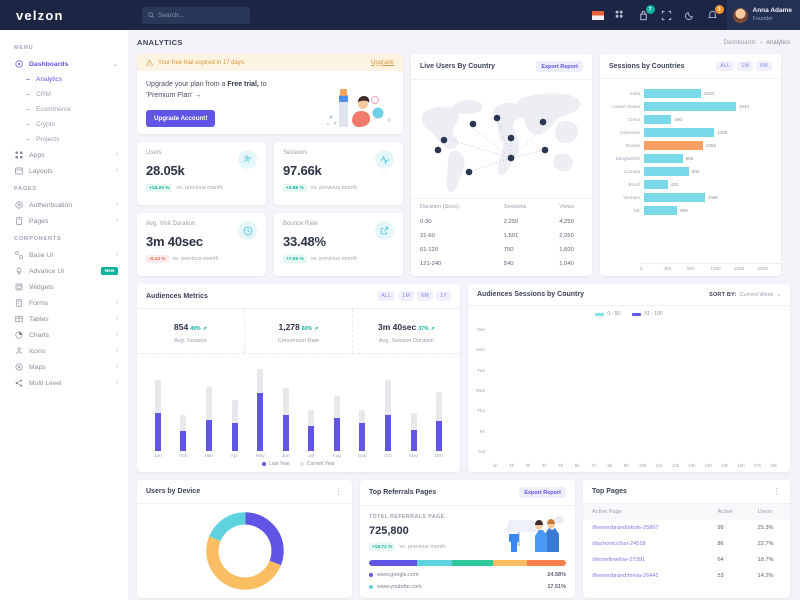 This screenshot has height=600, width=800. Describe the element at coordinates (619, 544) in the screenshot. I see `cell-page: /dashonic/chat-24518` at that location.